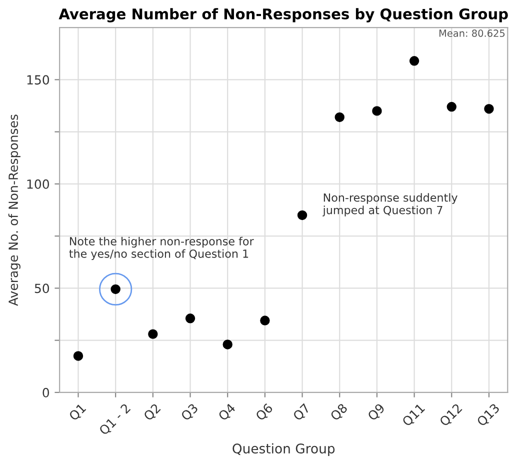  What do you see at coordinates (472, 33) in the screenshot?
I see `annotation: Mean: 80.625` at bounding box center [472, 33].